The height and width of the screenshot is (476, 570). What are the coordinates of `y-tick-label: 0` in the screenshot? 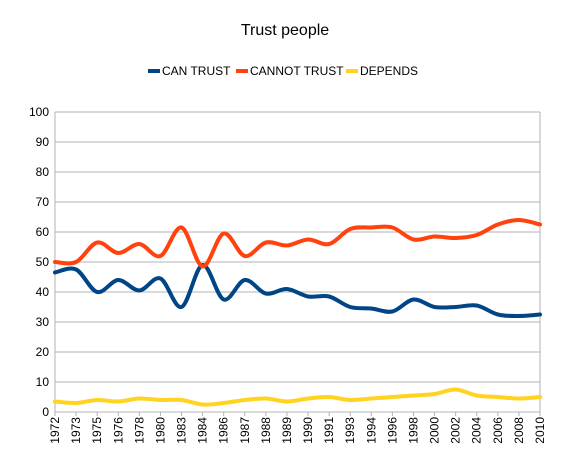 It's located at (45, 412).